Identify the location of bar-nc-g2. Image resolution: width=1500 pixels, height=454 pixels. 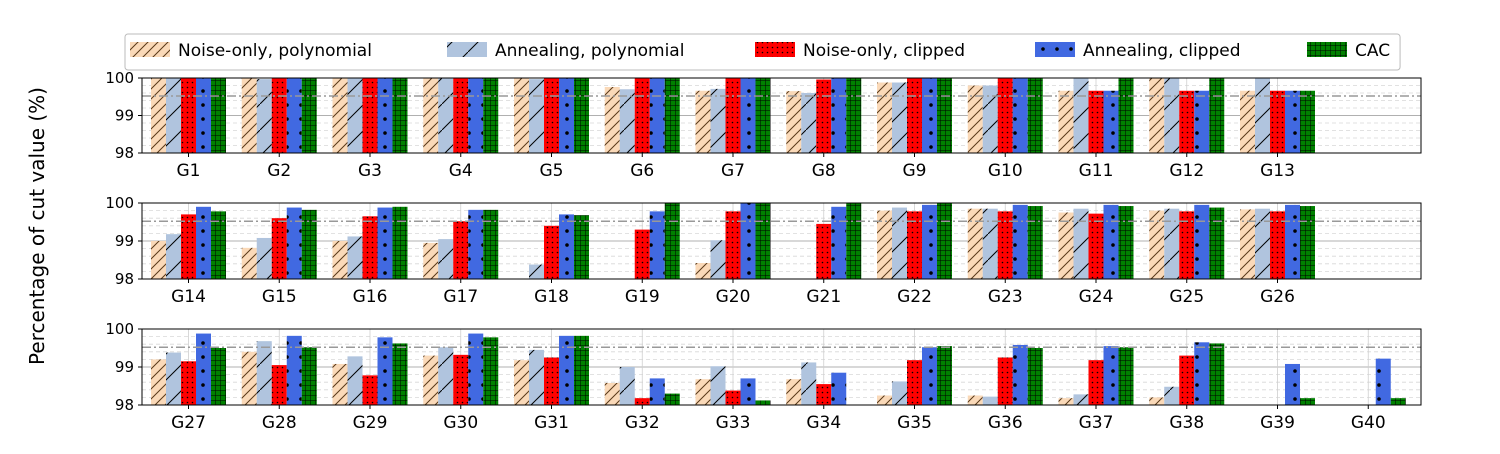
(279, 115).